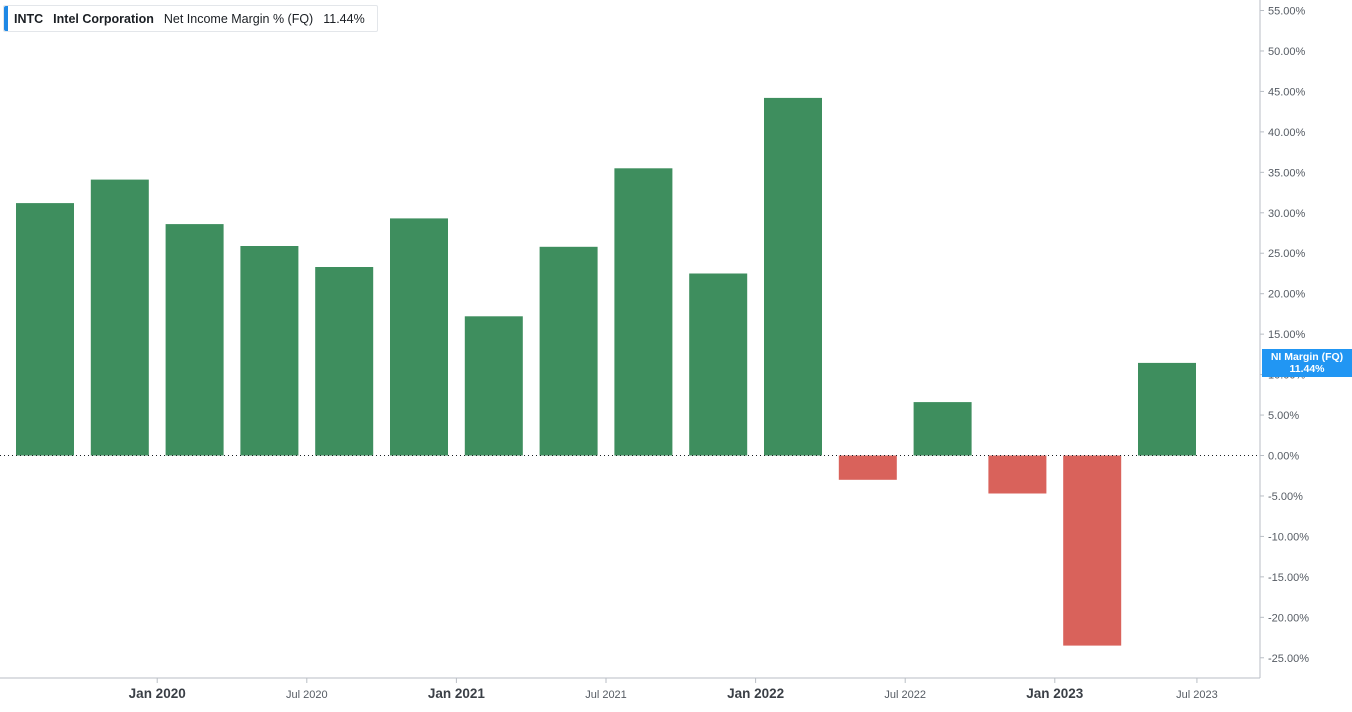 Image resolution: width=1352 pixels, height=712 pixels. What do you see at coordinates (238, 18) in the screenshot?
I see `legend-metric-name: Net Income Margin % (FQ)` at bounding box center [238, 18].